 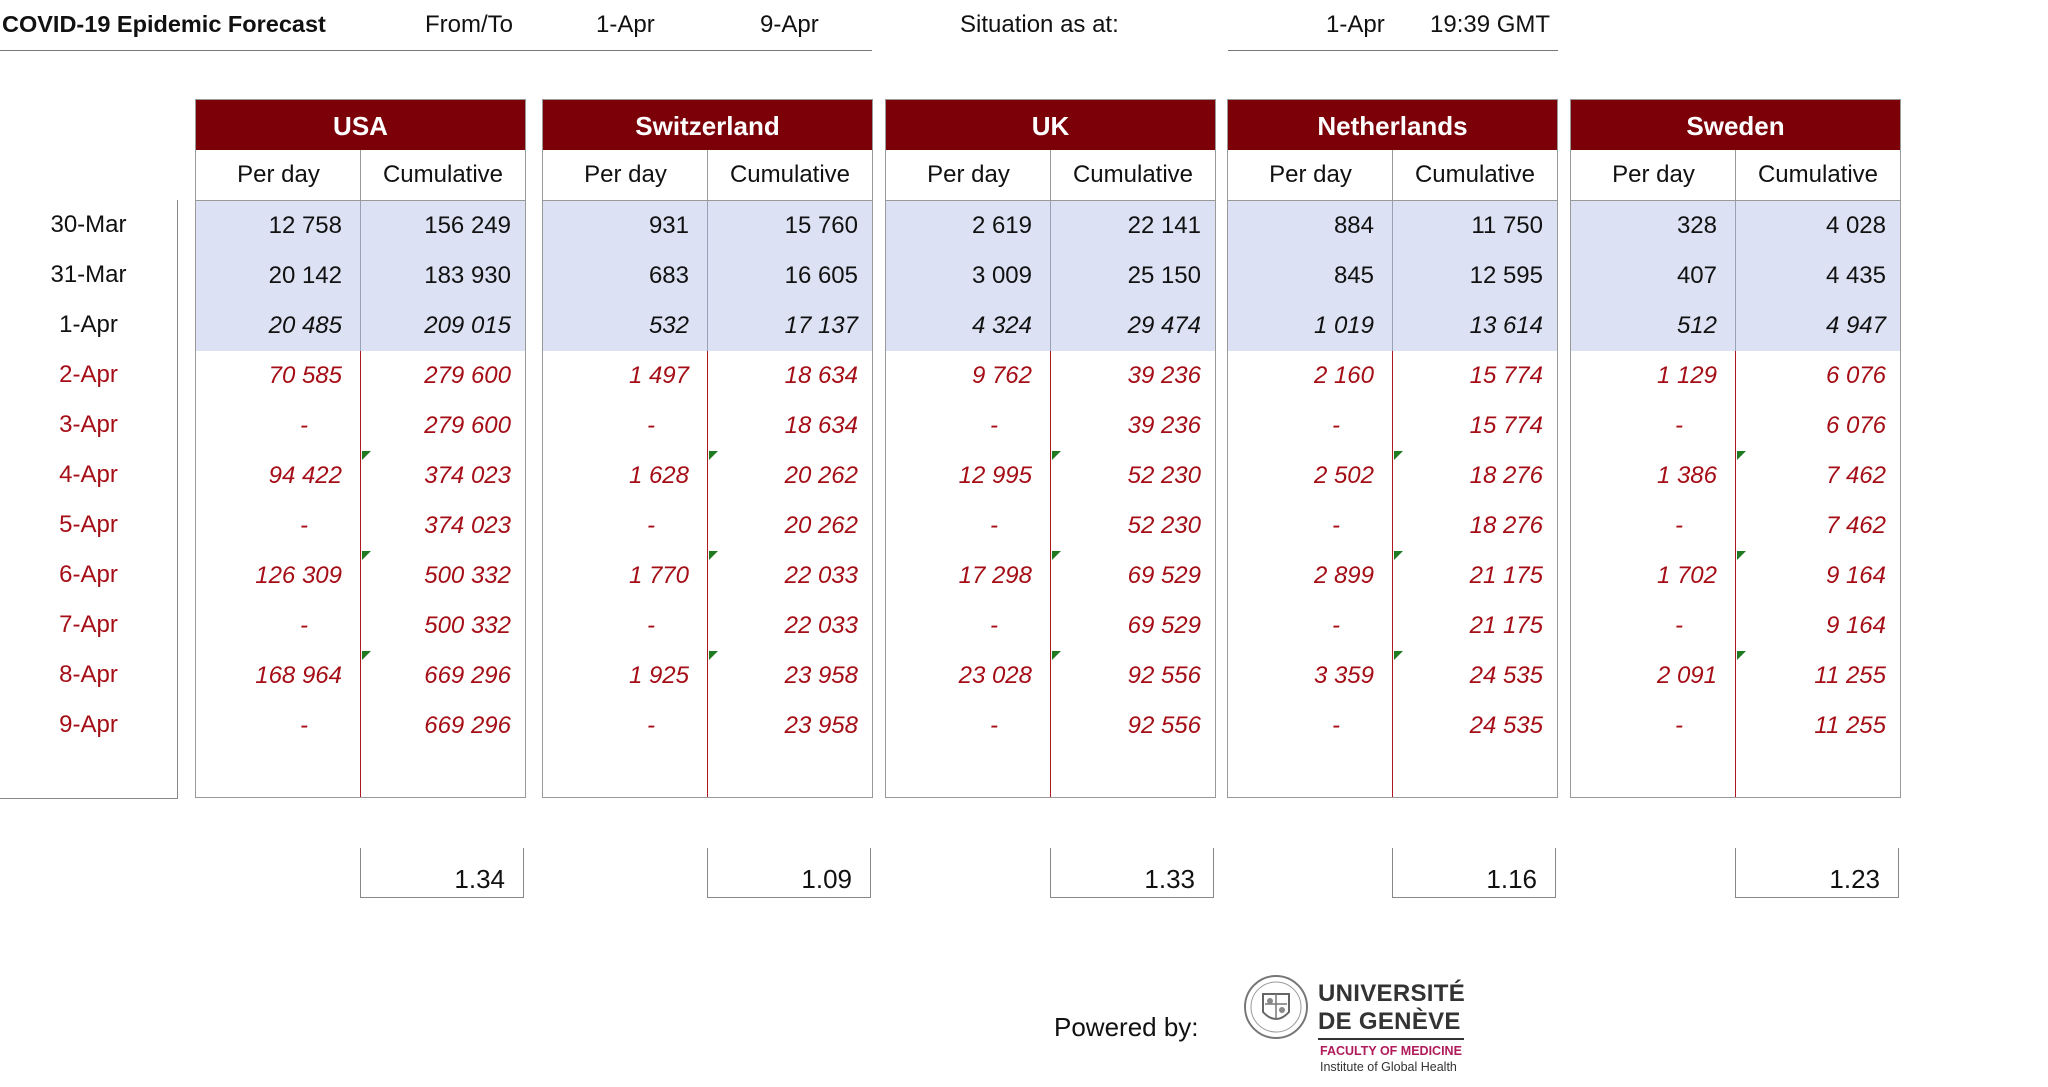 I want to click on growth-ratio-value: 1.34, so click(x=442, y=873).